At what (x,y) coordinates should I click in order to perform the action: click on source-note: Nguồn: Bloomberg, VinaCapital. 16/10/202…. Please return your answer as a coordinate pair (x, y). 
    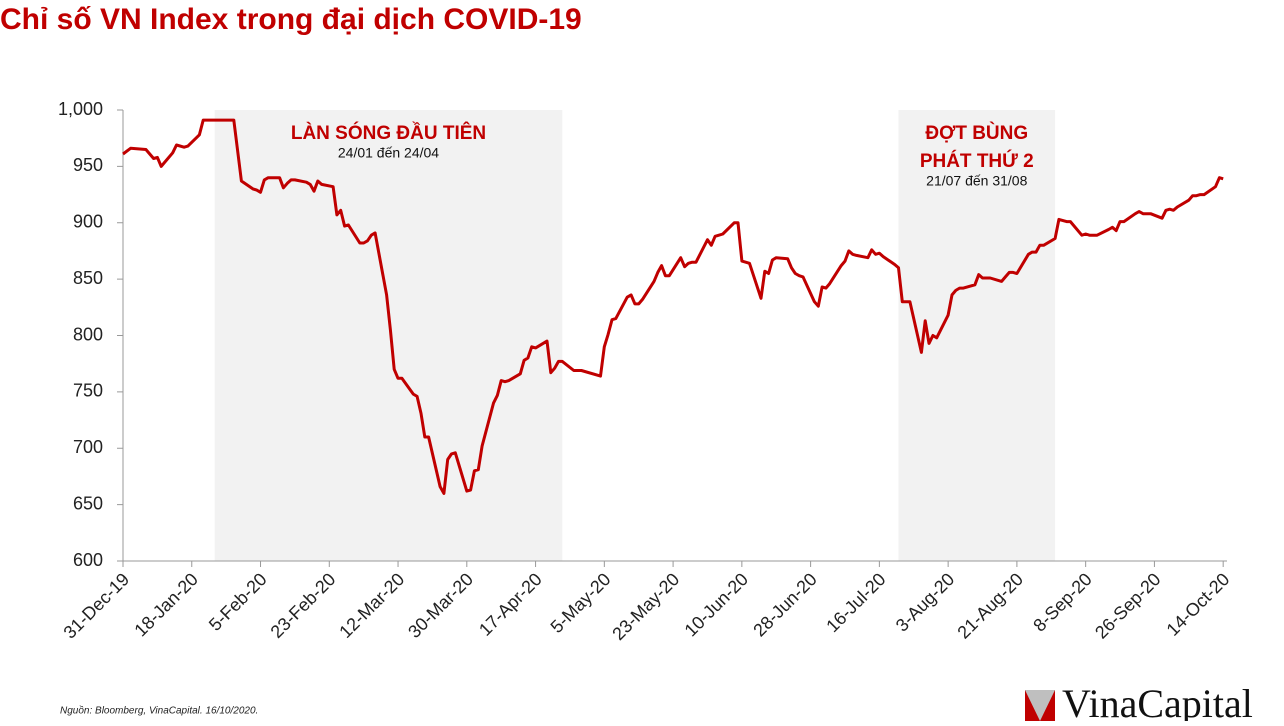
    Looking at the image, I should click on (159, 711).